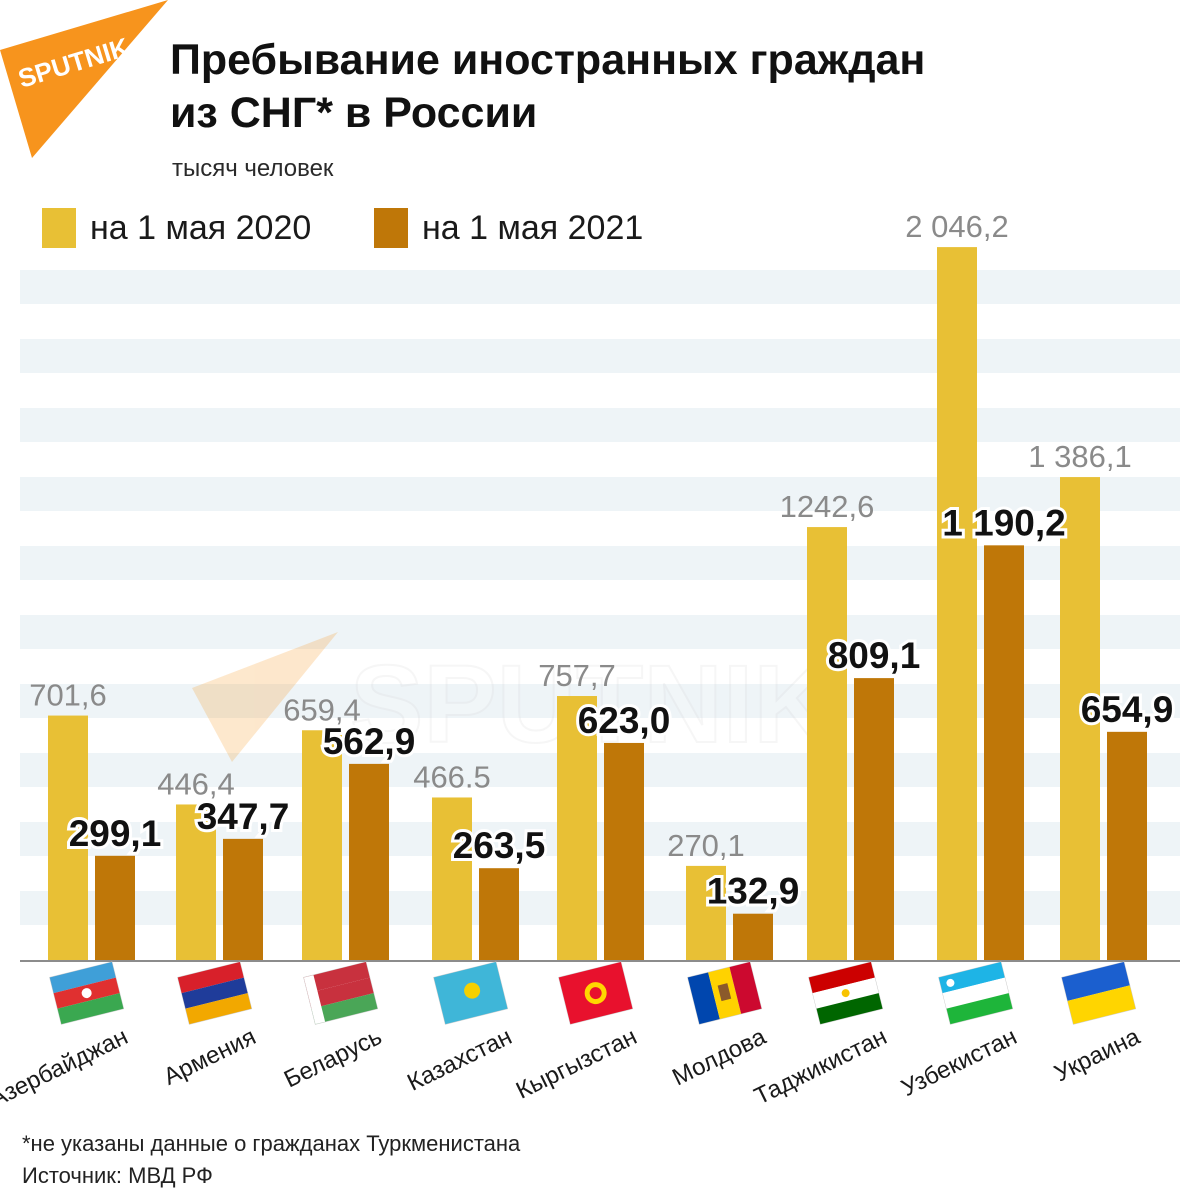  I want to click on value-label-2021-7: 1 190,2, so click(1003, 522).